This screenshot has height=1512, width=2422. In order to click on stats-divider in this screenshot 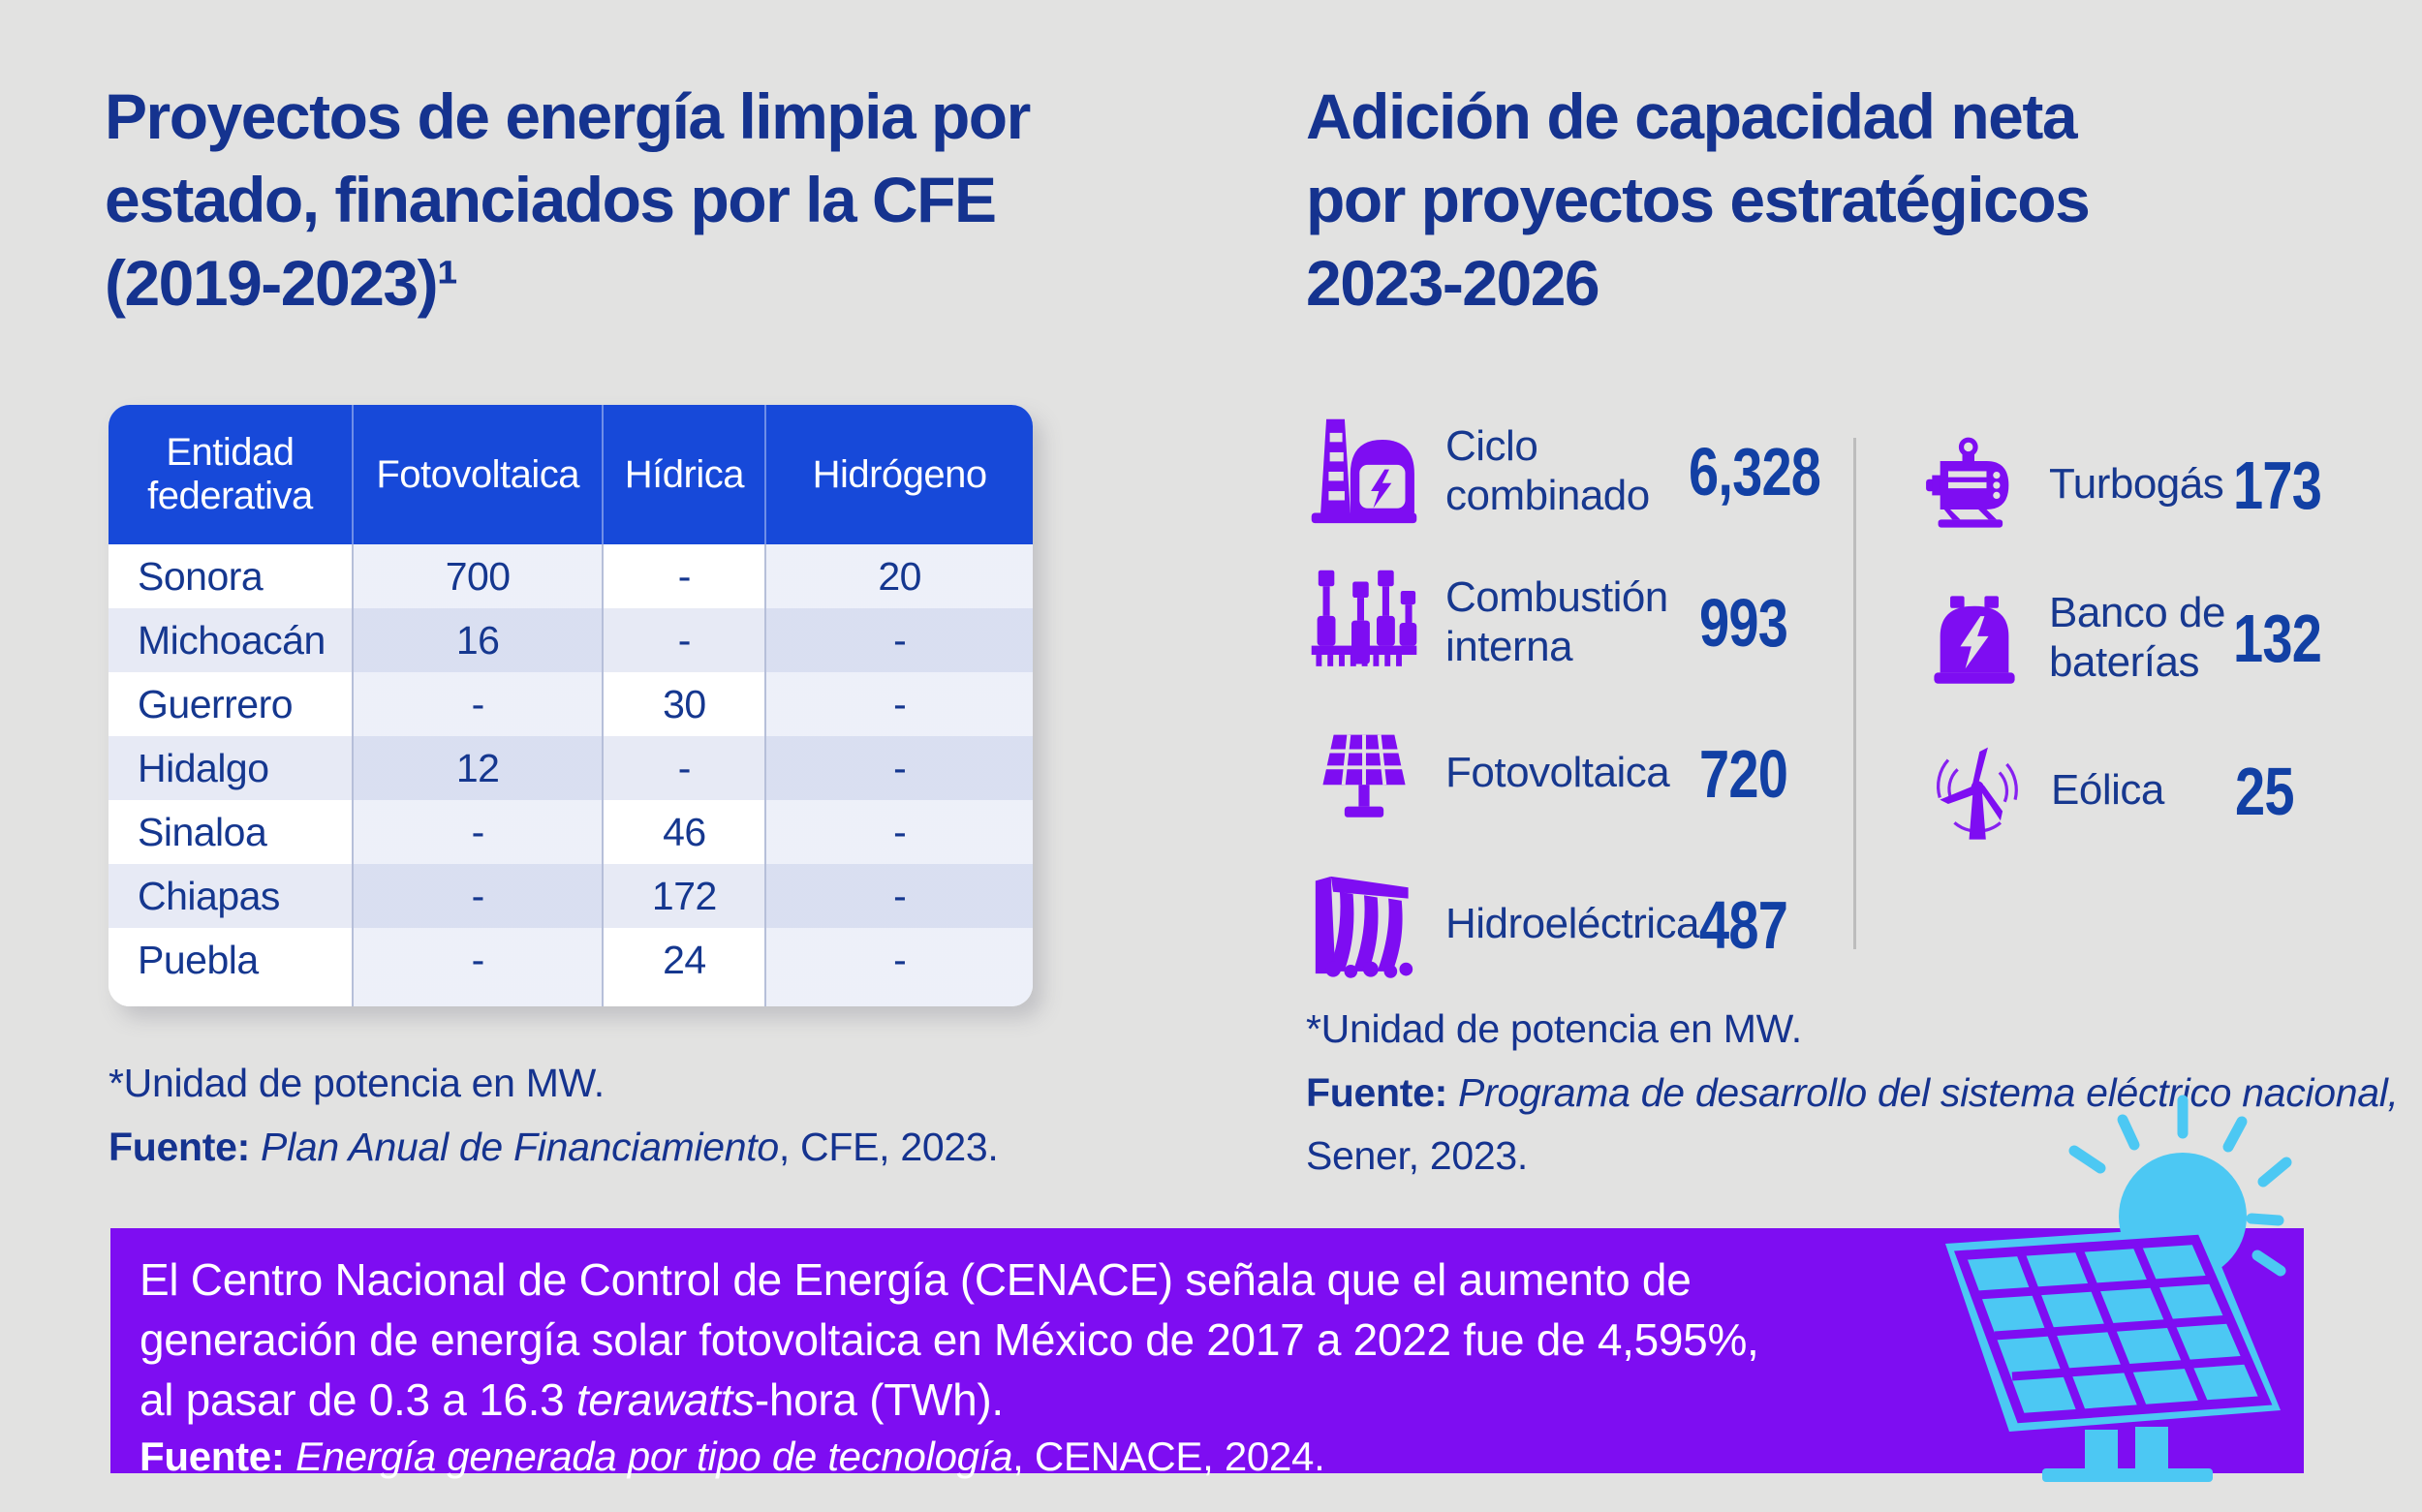, I will do `click(1854, 693)`.